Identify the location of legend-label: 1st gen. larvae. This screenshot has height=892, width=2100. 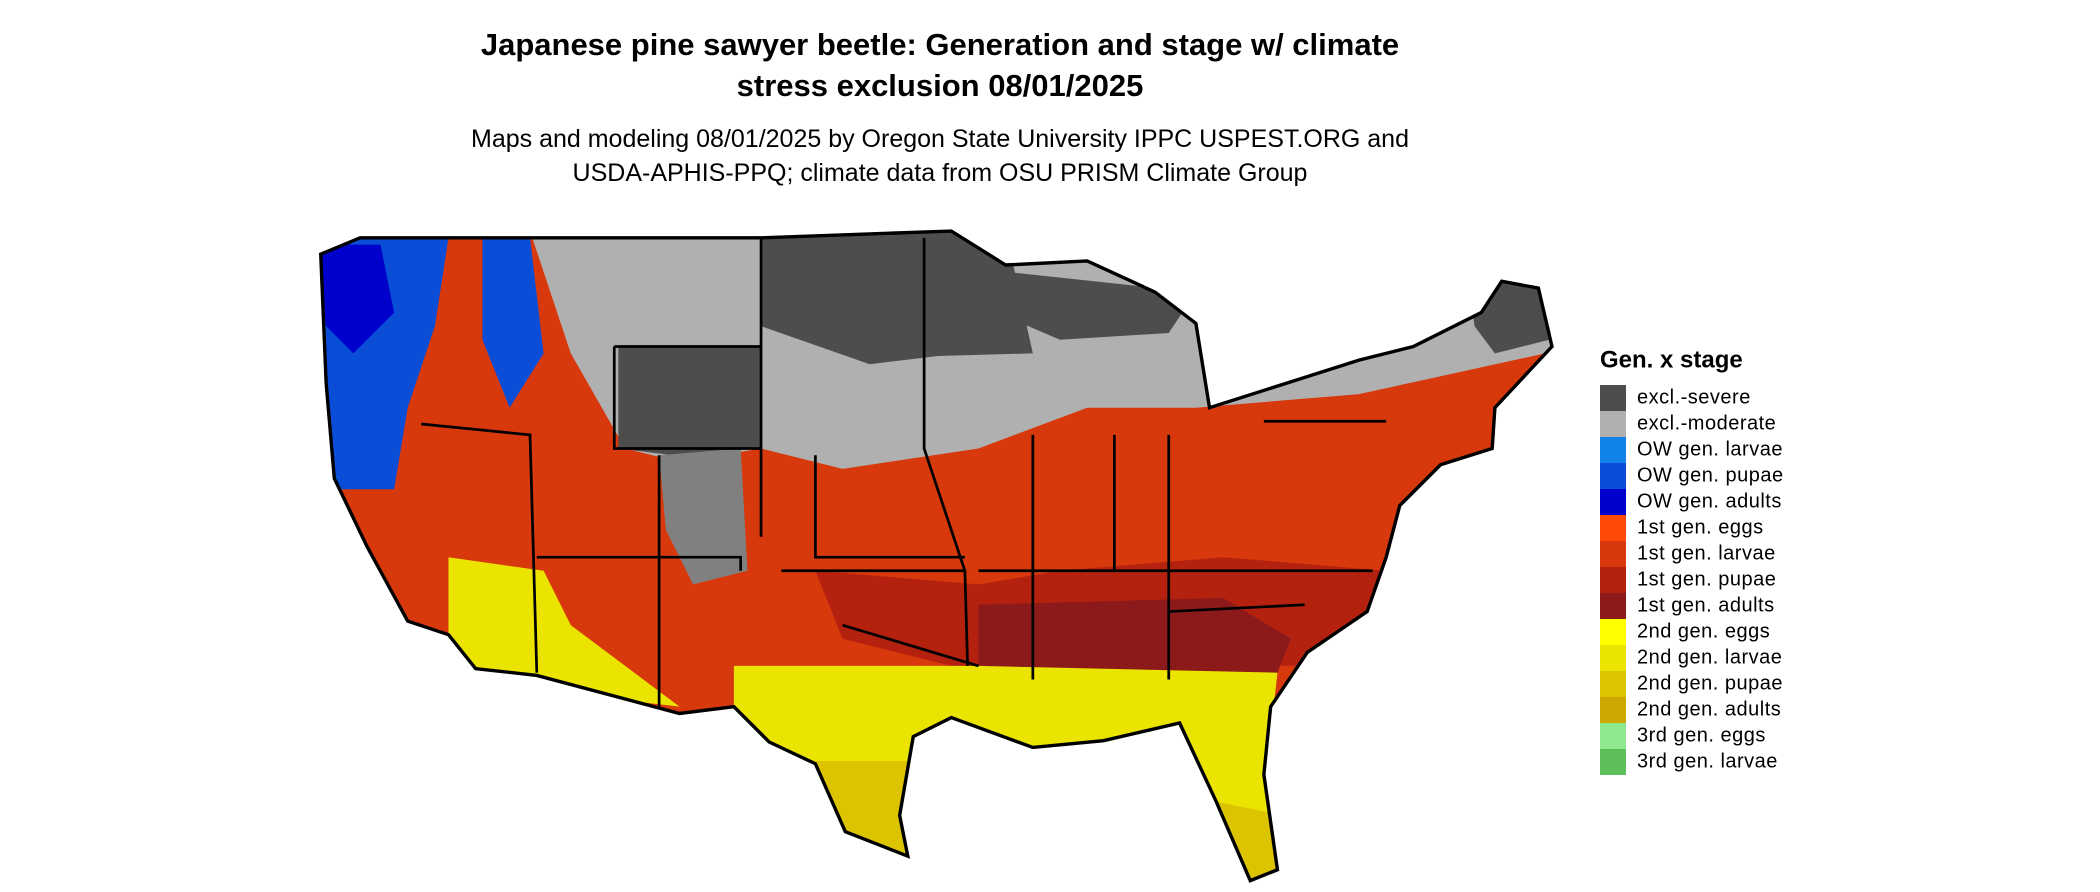
(1706, 553).